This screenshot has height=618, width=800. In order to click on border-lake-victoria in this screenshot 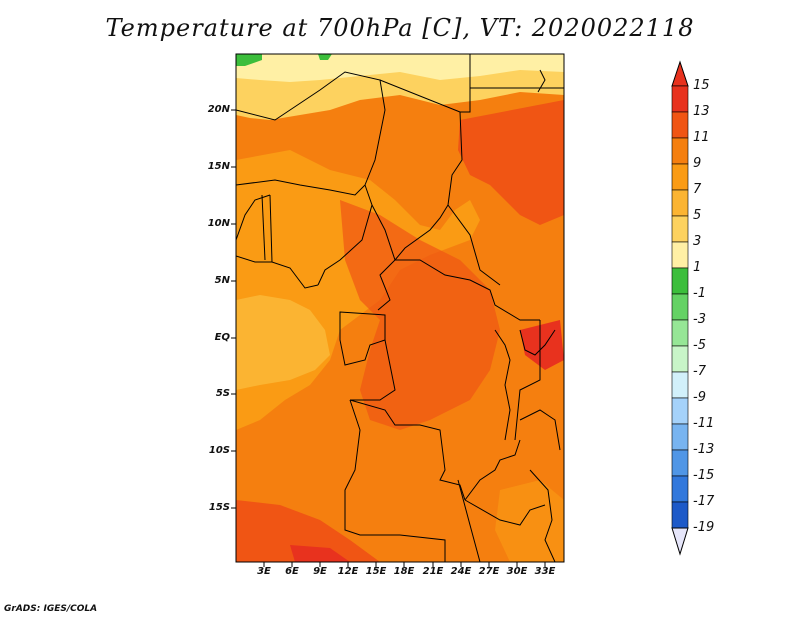, I will do `click(537, 342)`.